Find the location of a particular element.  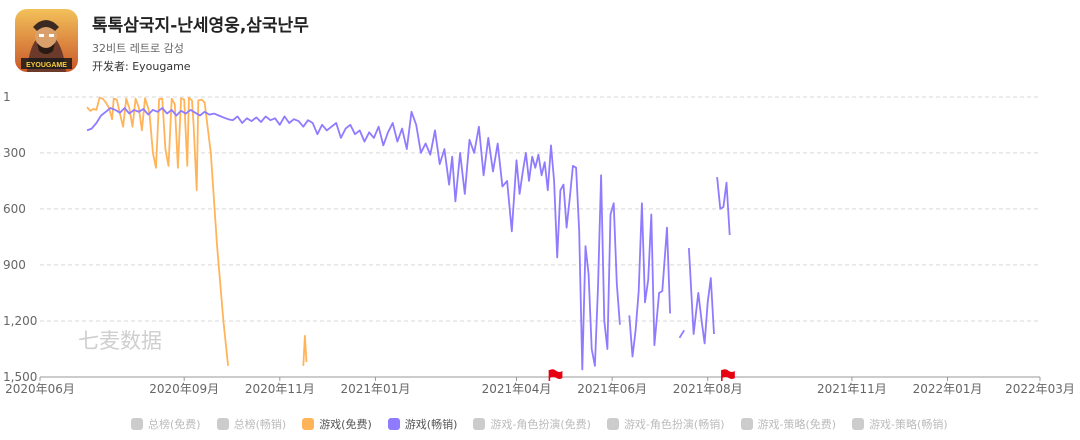

y-tick-label: 1,200 is located at coordinates (20, 321).